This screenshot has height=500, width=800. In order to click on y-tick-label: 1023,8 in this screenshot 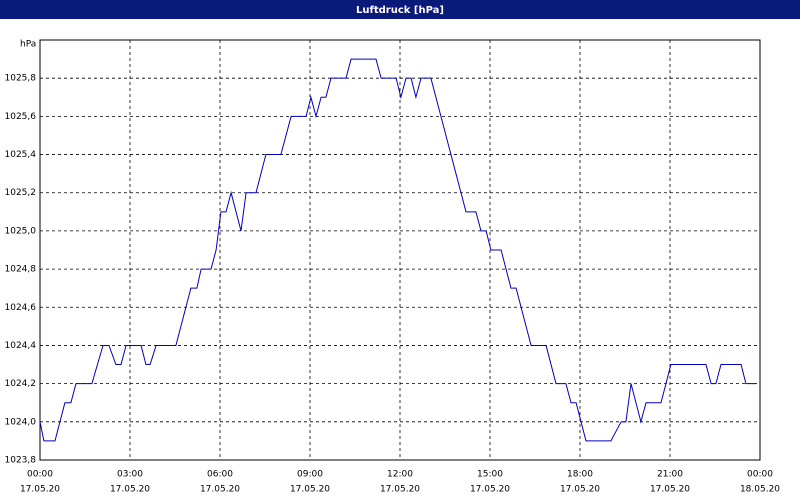, I will do `click(21, 461)`.